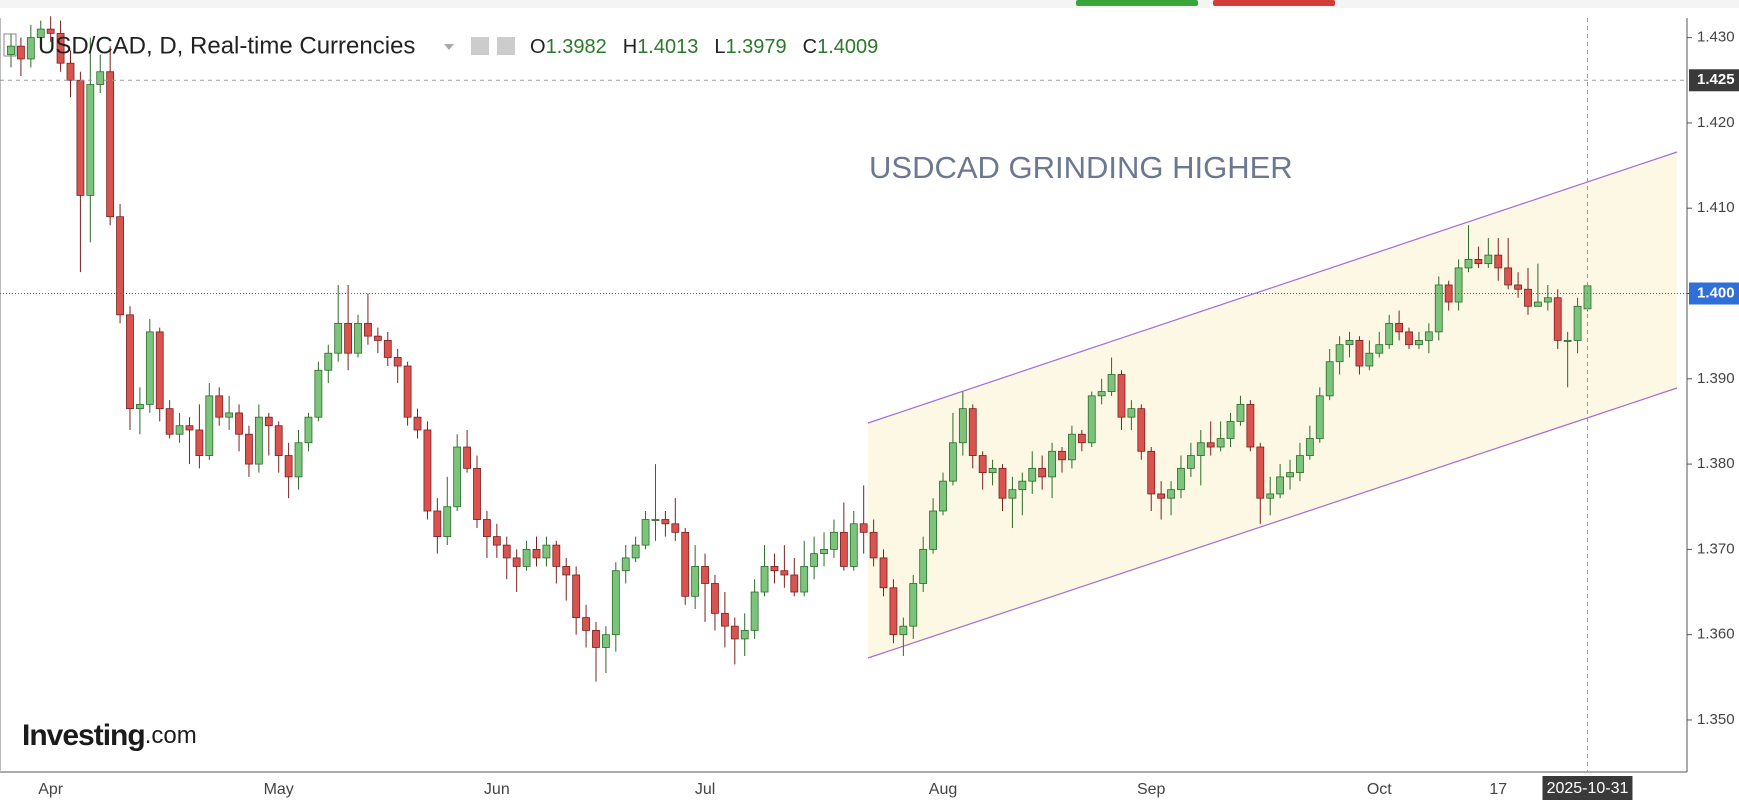 The width and height of the screenshot is (1739, 803). I want to click on collapse-icon, so click(10, 45).